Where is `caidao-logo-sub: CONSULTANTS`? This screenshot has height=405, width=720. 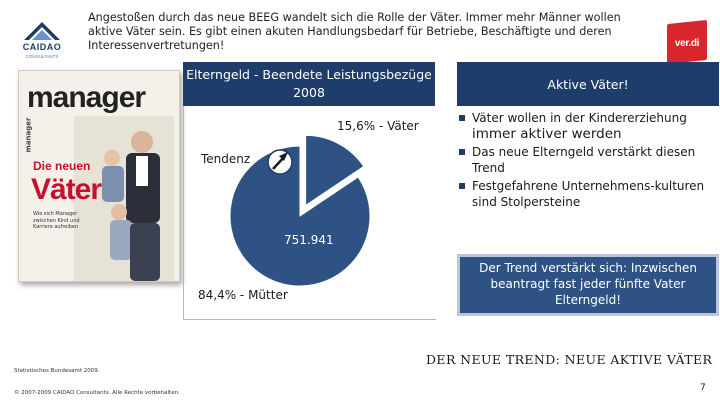 caidao-logo-sub: CONSULTANTS is located at coordinates (42, 56).